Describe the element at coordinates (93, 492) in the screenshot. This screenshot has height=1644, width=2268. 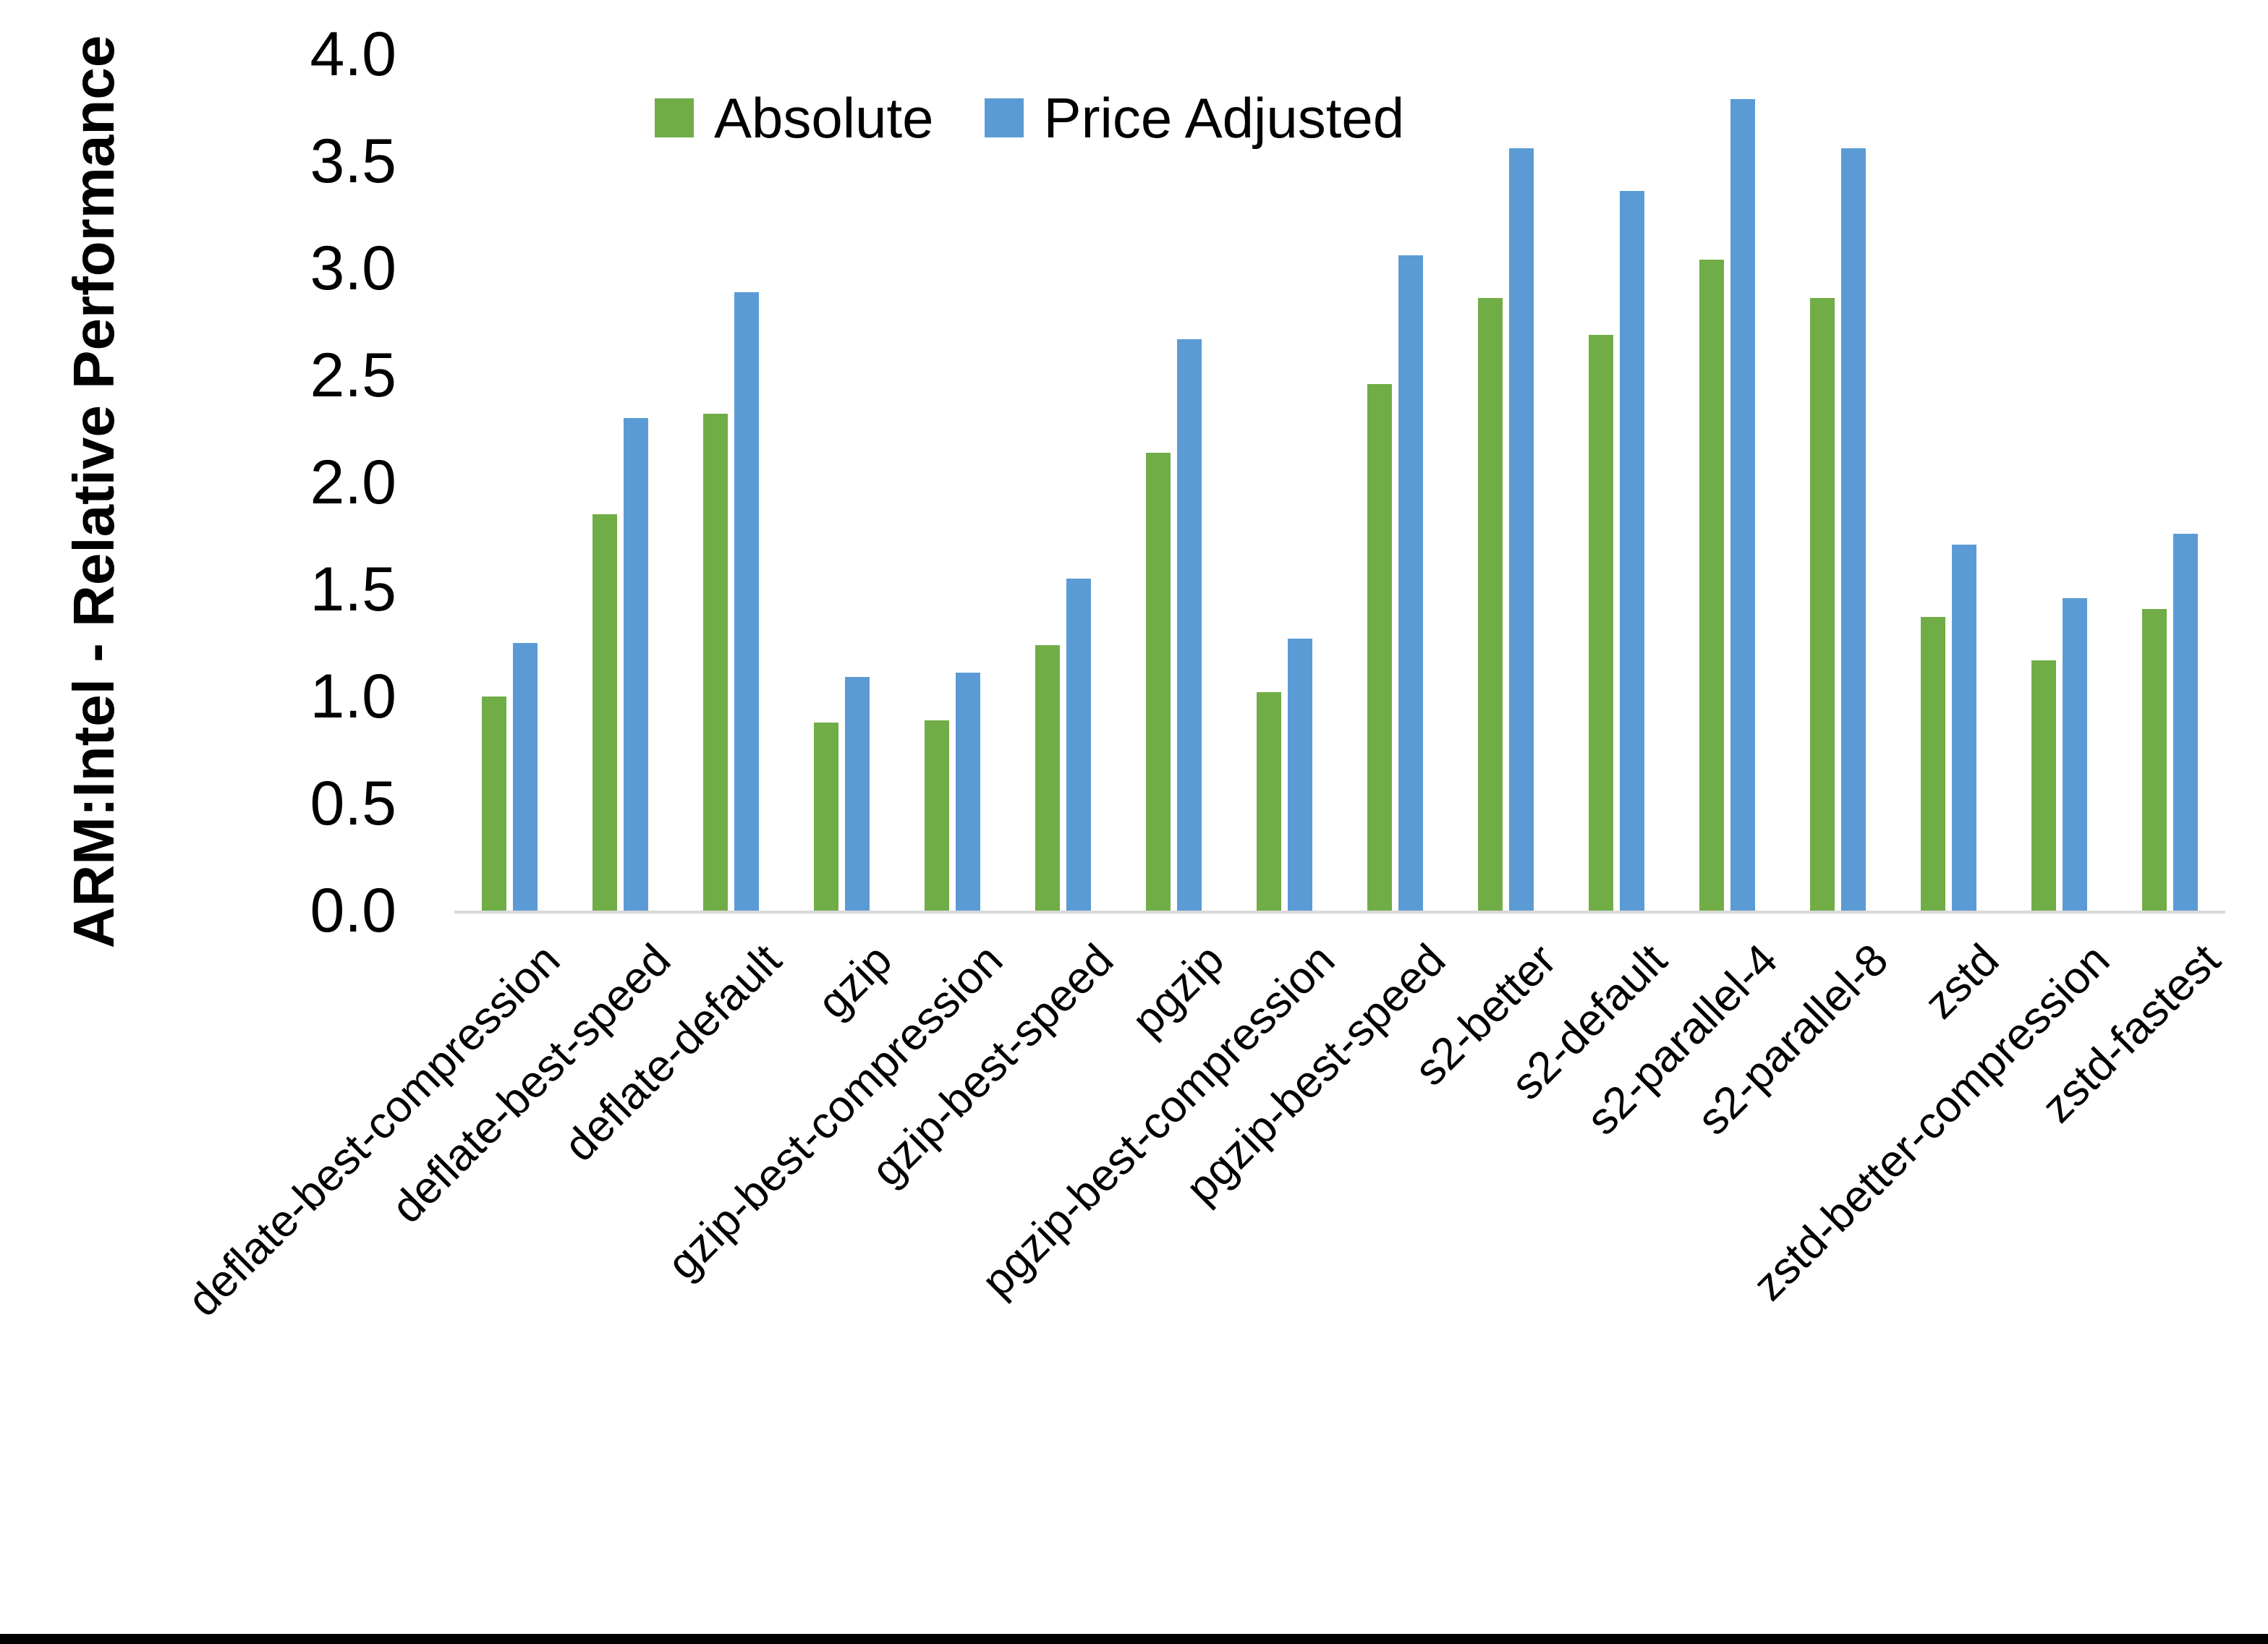
I see `y-axis-title: ARM:Intel - Relative Performance` at that location.